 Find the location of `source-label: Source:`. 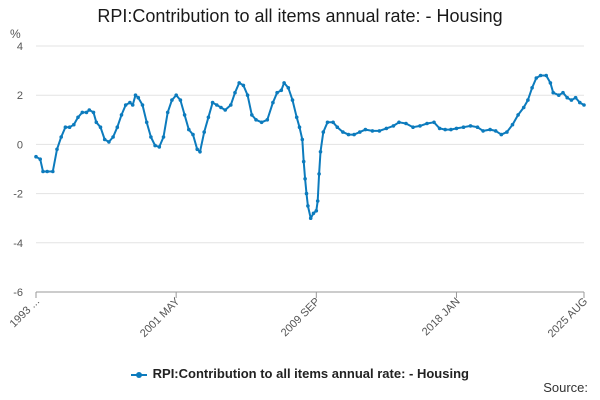

source-label: Source: is located at coordinates (565, 387).